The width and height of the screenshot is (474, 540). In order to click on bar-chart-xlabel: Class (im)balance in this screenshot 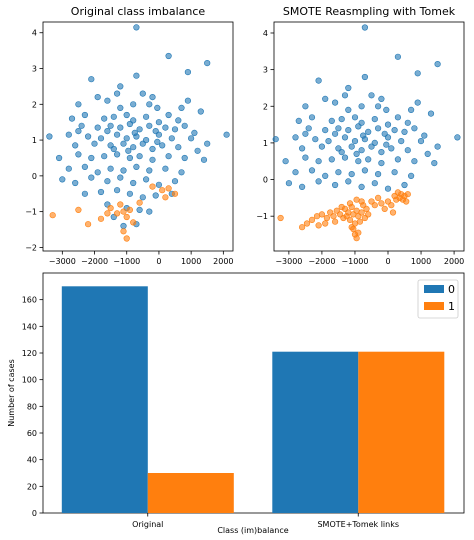, I will do `click(252, 530)`.